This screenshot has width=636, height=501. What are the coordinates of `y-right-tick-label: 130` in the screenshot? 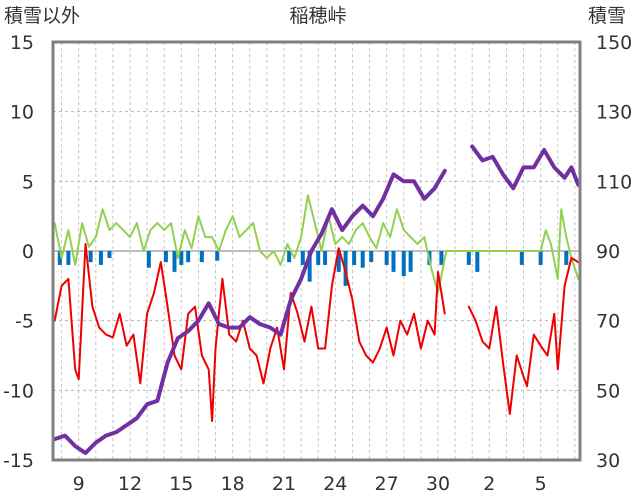 It's located at (614, 113).